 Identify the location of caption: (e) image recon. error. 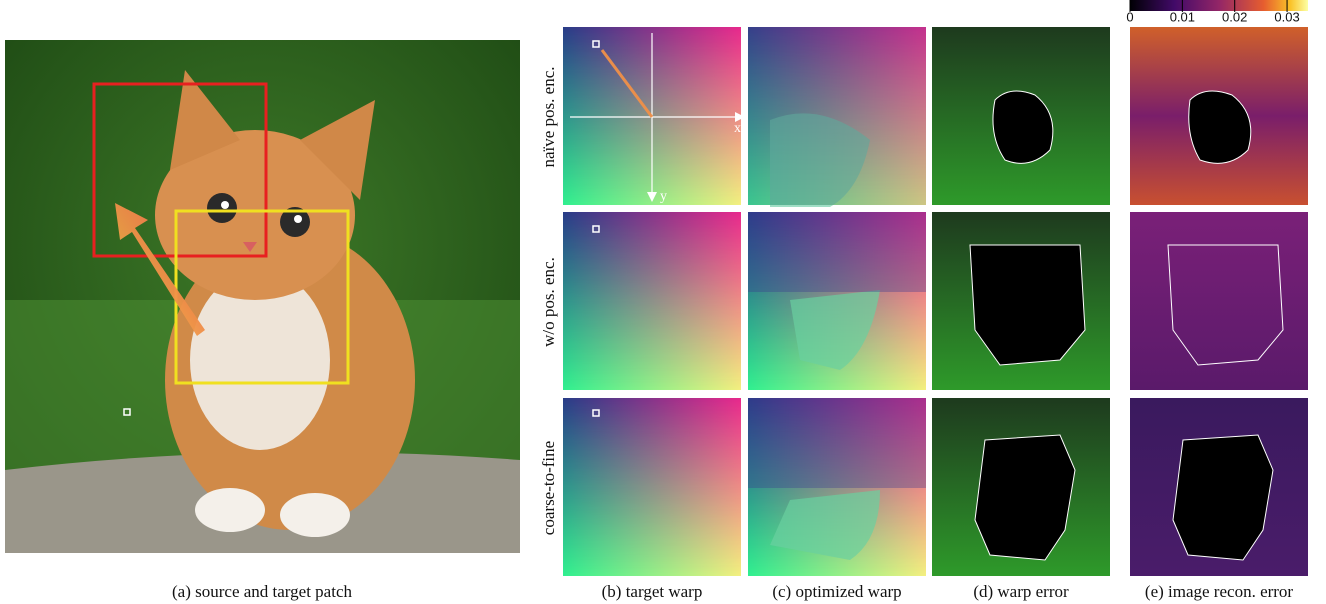
(1219, 591).